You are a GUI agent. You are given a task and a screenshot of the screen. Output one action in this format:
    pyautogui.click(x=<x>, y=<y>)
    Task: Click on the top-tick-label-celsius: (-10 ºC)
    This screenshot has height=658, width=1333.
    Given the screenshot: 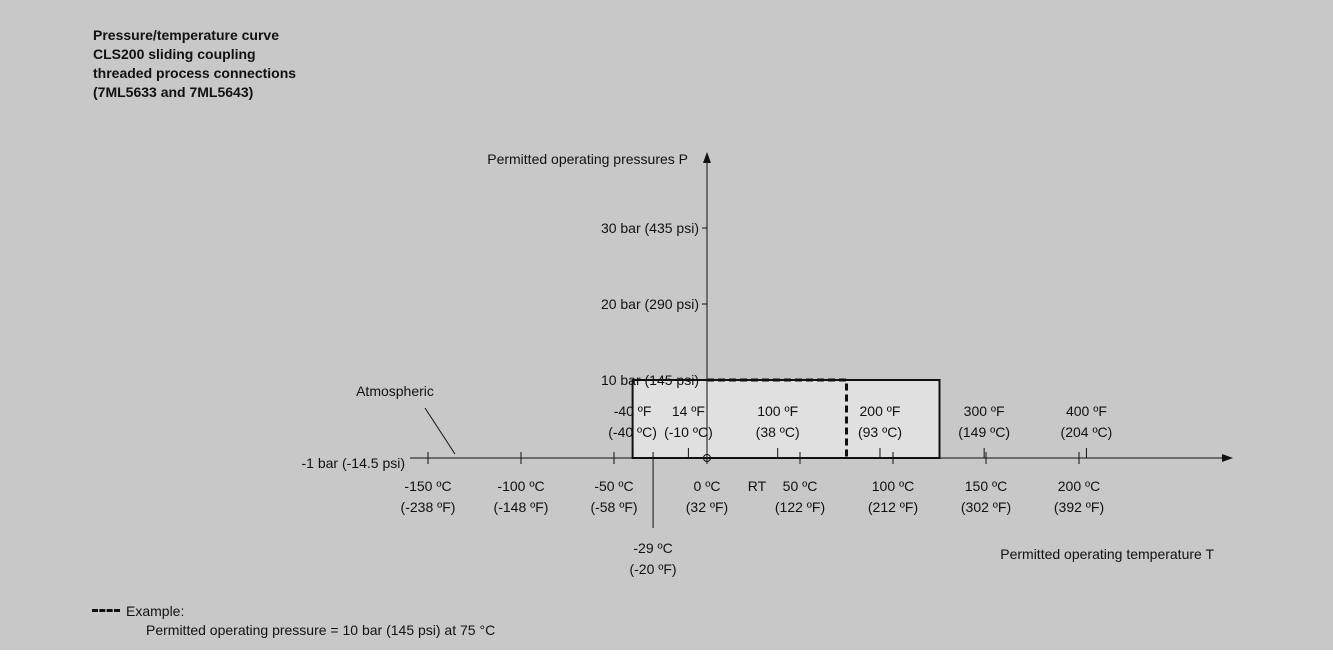 What is the action you would take?
    pyautogui.click(x=688, y=432)
    